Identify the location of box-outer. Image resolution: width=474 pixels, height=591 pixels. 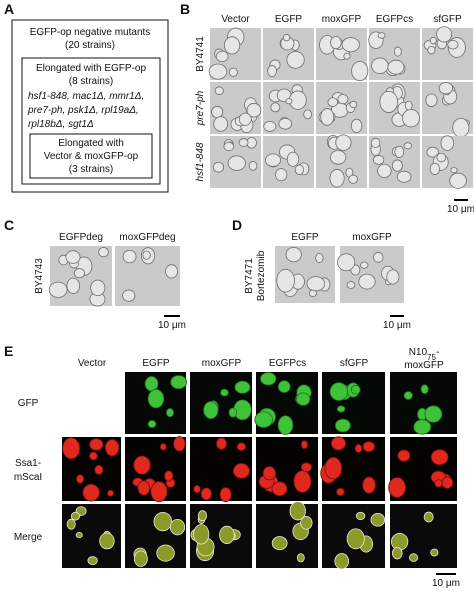
(90, 106).